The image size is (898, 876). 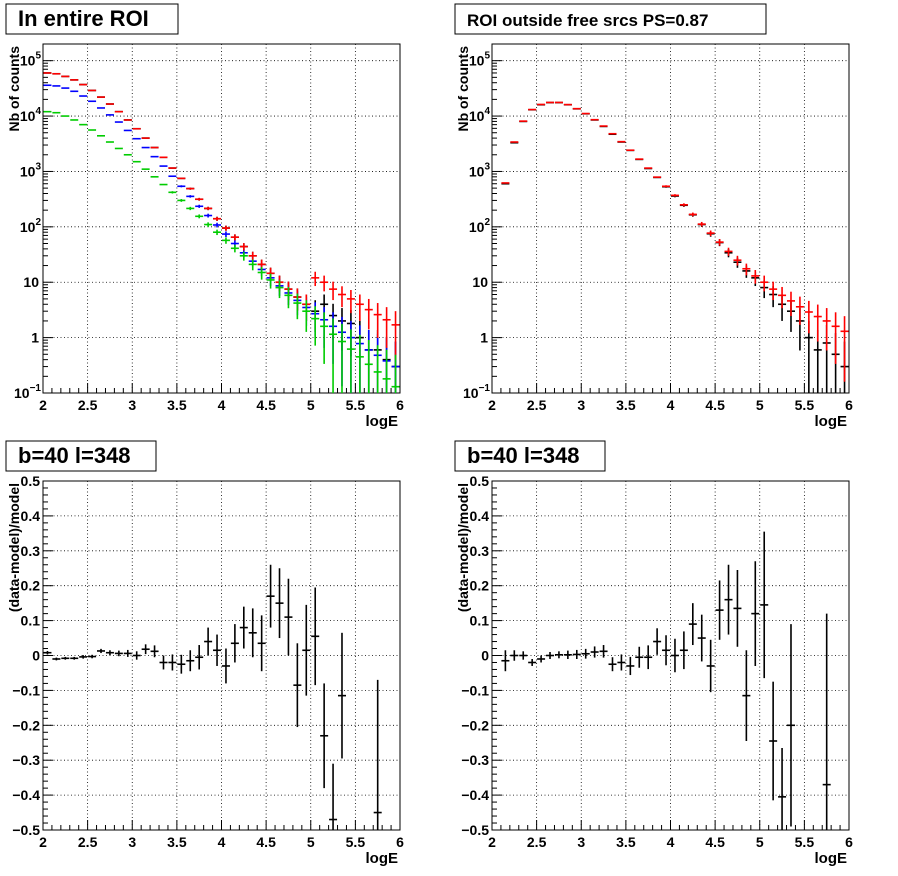 What do you see at coordinates (476, 392) in the screenshot?
I see `y-tick-label: 10⁻¹` at bounding box center [476, 392].